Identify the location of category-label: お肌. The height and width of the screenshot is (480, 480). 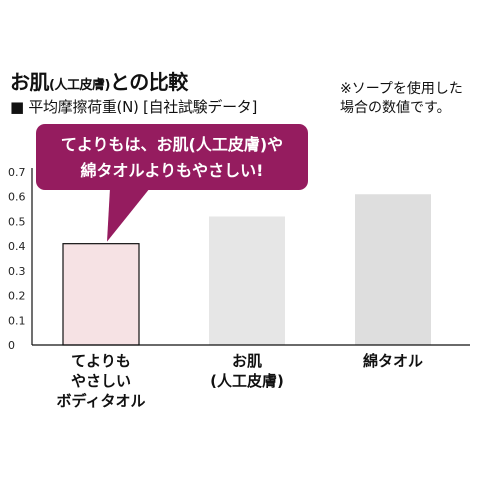
(247, 361).